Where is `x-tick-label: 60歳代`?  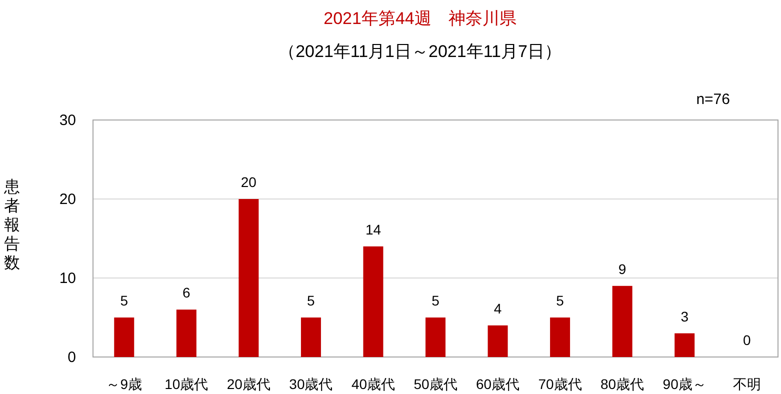 x-tick-label: 60歳代 is located at coordinates (498, 384).